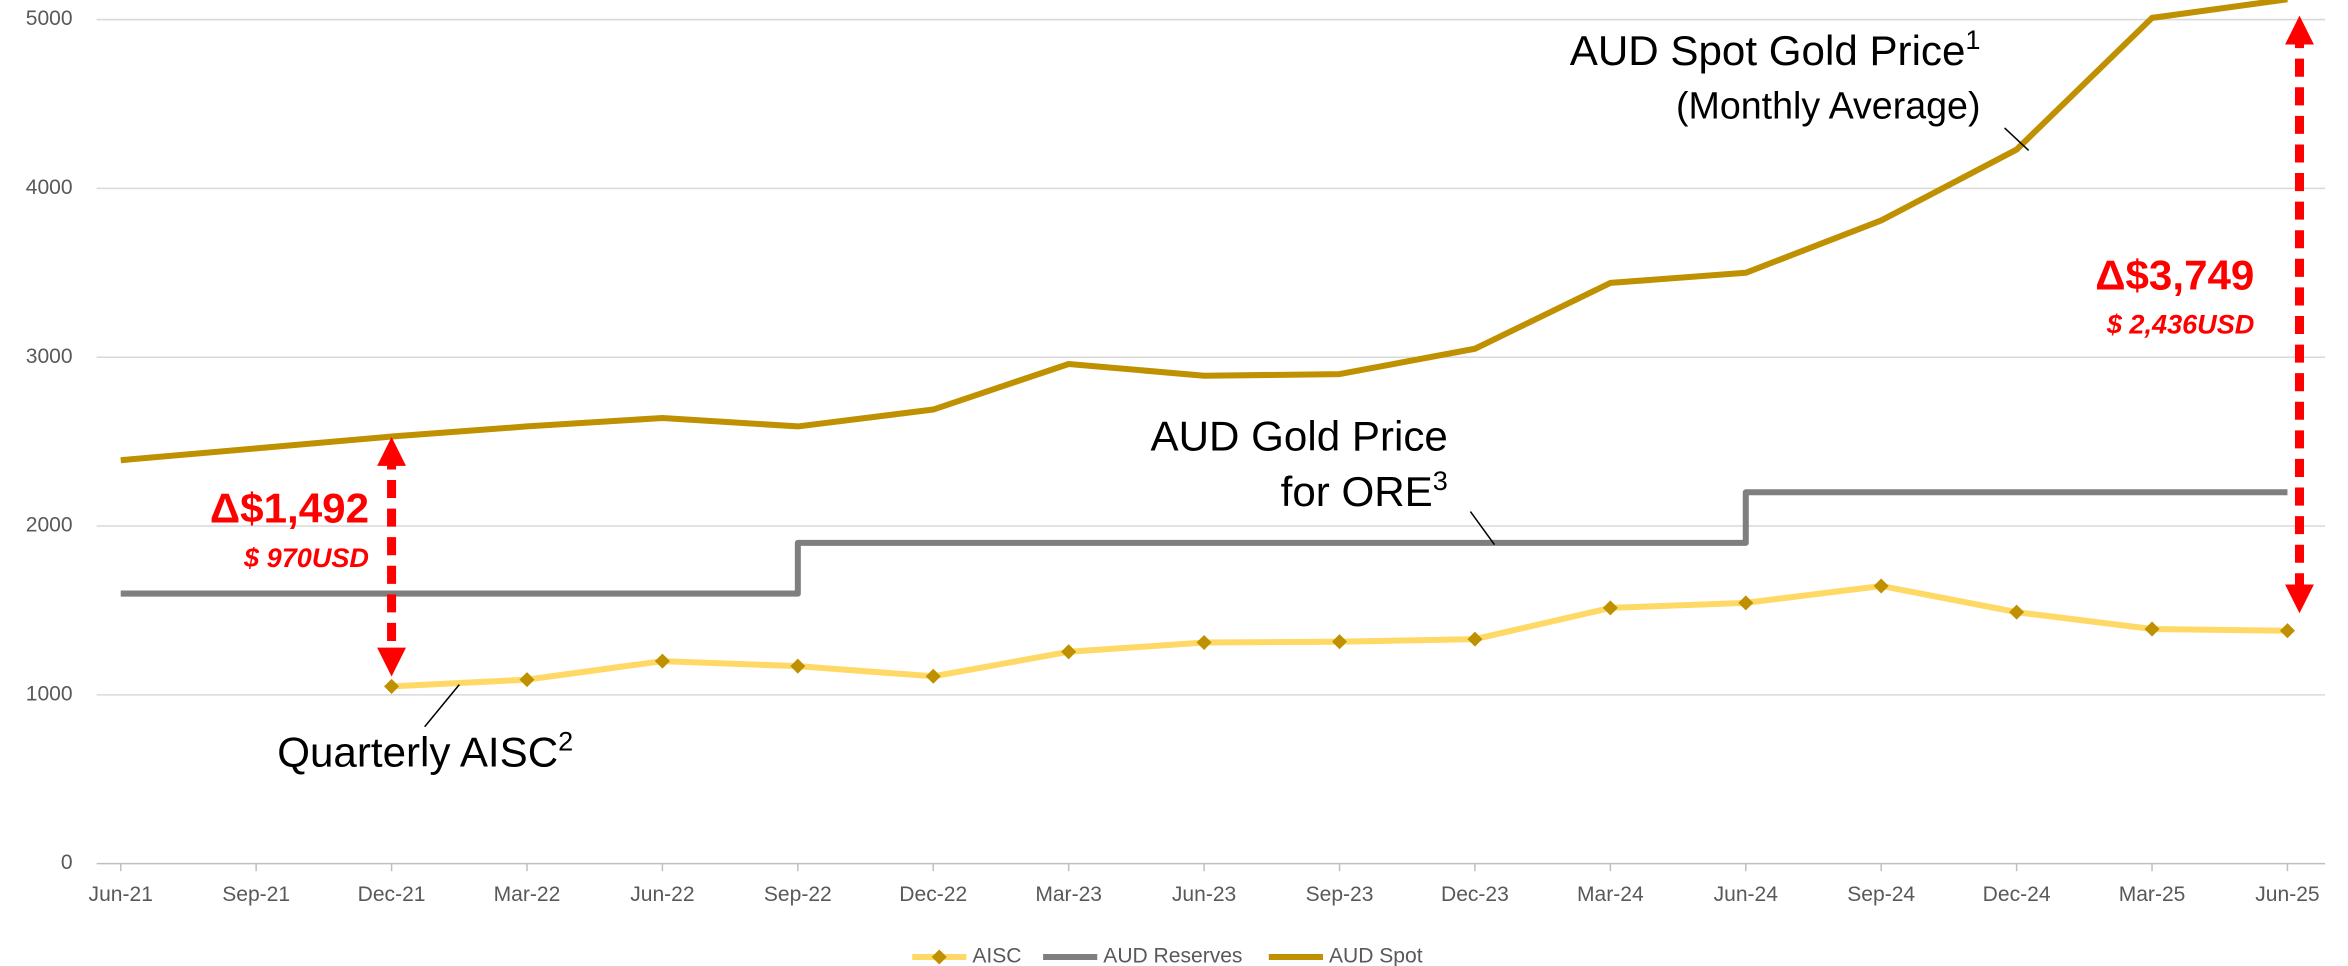  Describe the element at coordinates (1340, 894) in the screenshot. I see `x-tick-label: Sep-23` at that location.